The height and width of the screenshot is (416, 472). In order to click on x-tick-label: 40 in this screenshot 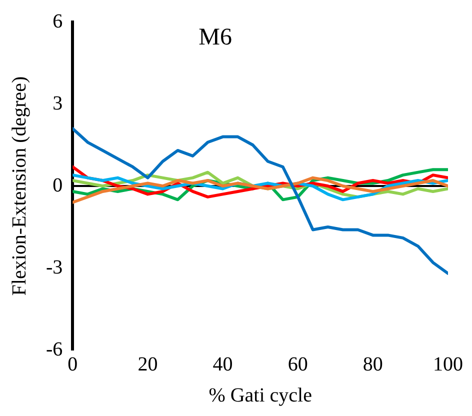, I will do `click(222, 364)`.